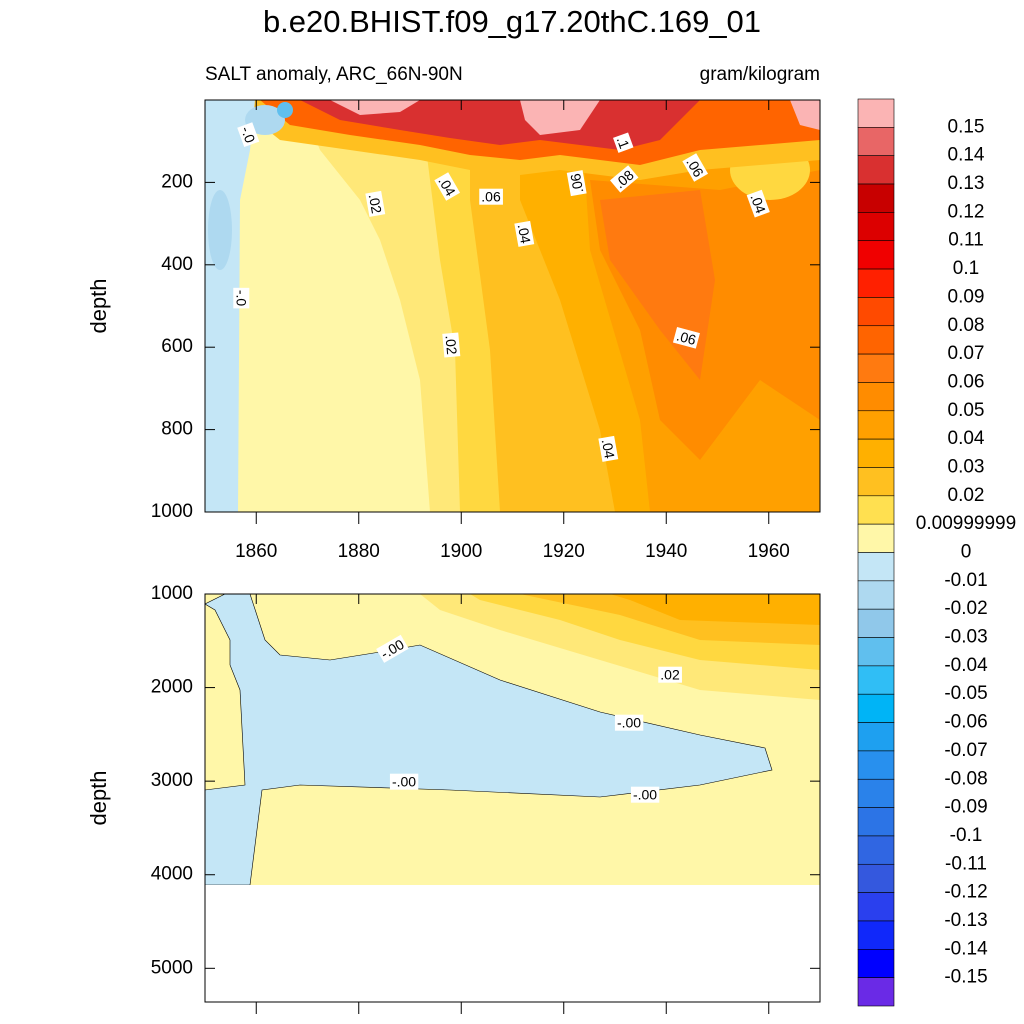 This screenshot has width=1024, height=1024. What do you see at coordinates (172, 687) in the screenshot?
I see `y-tick-label: 2000` at bounding box center [172, 687].